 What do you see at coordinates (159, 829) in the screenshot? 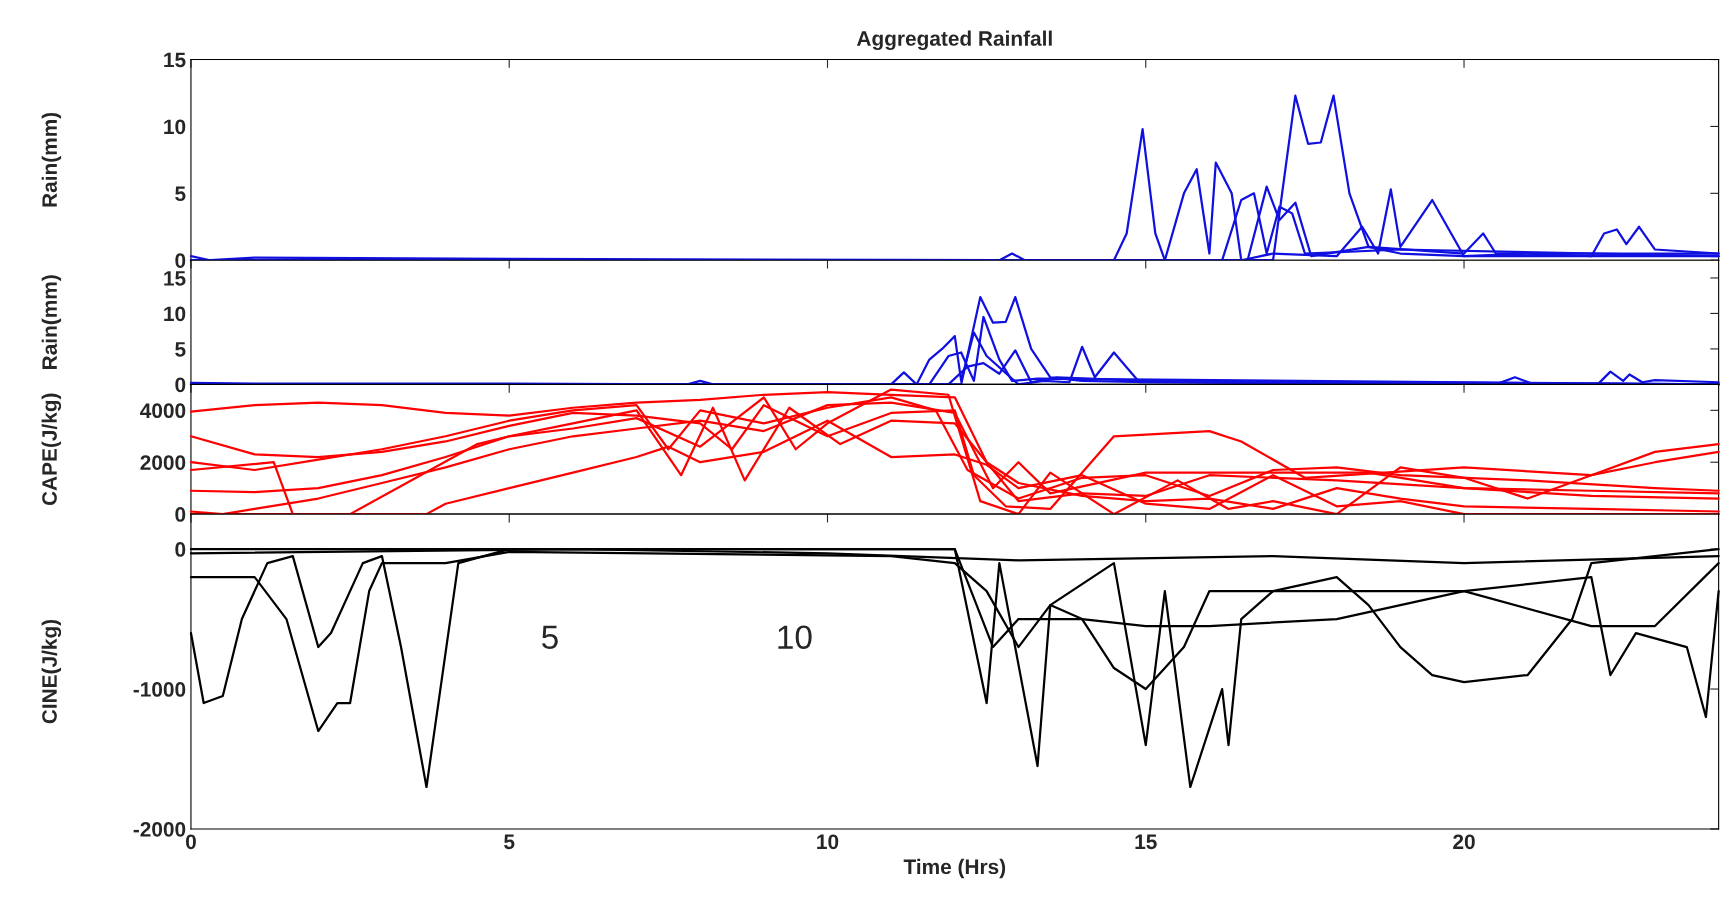
I see `y-tick-label: -2000` at bounding box center [159, 829].